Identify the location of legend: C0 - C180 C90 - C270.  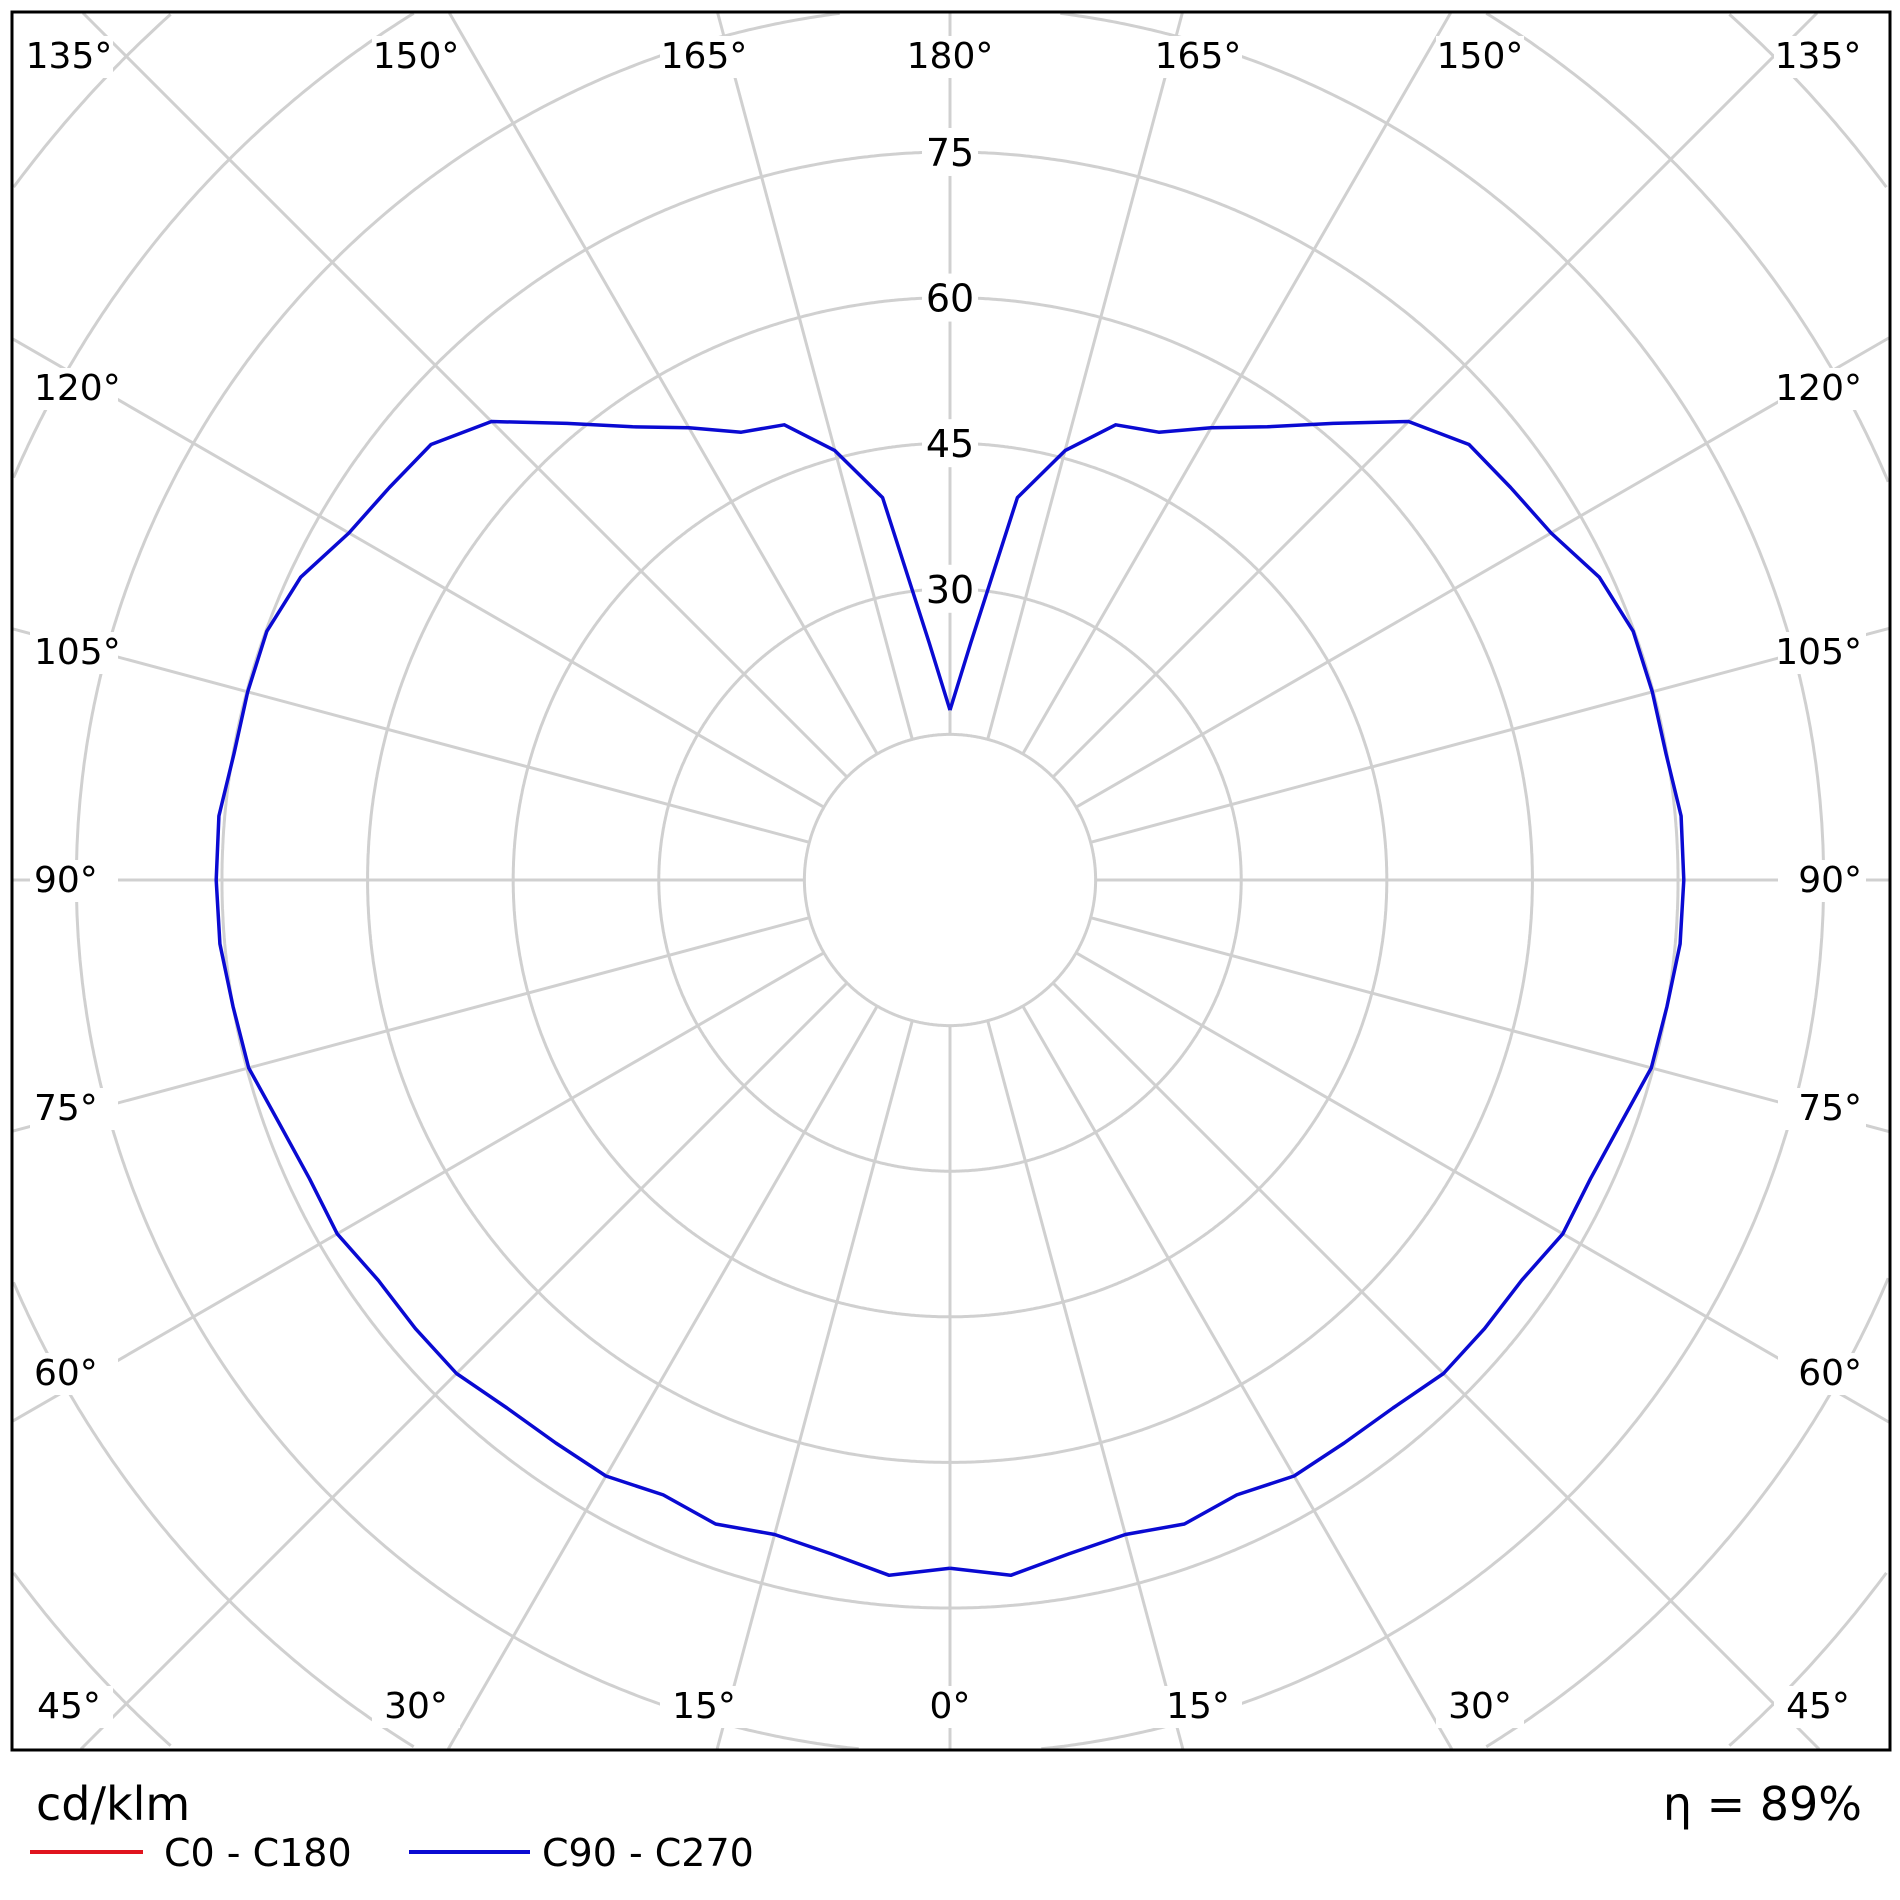
(392, 1853).